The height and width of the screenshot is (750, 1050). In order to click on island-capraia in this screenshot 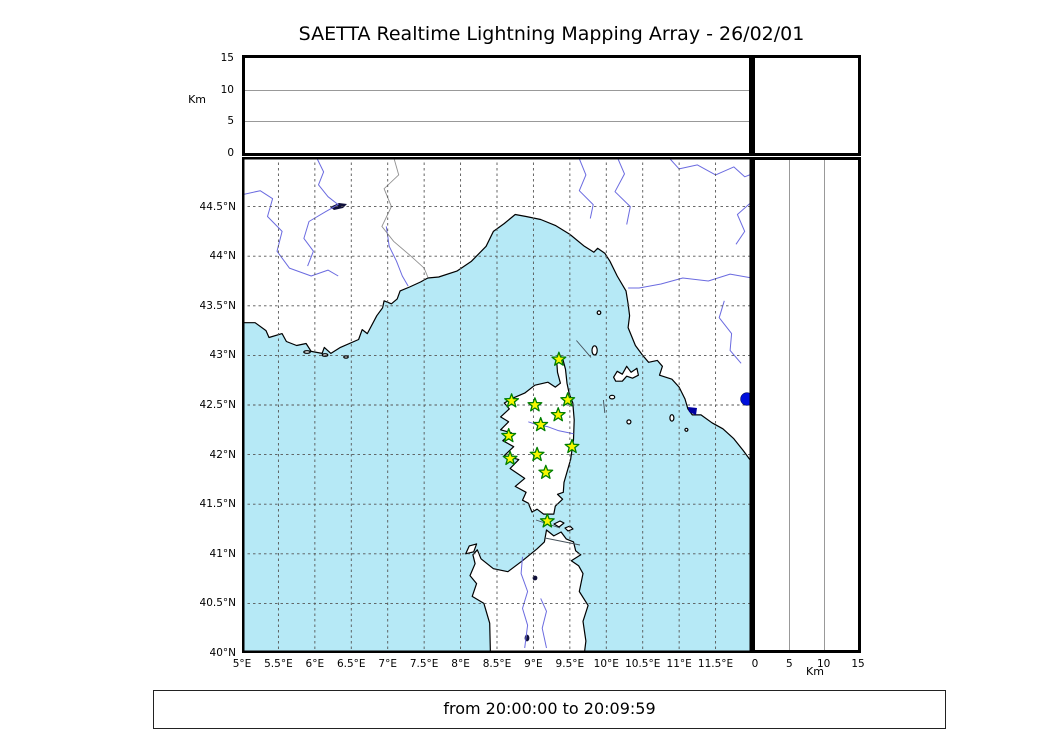, I will do `click(594, 350)`.